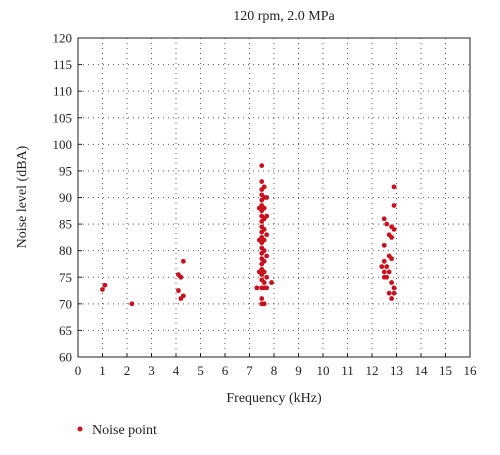 Image resolution: width=500 pixels, height=455 pixels. Describe the element at coordinates (200, 370) in the screenshot. I see `x-tick-label: 5` at that location.